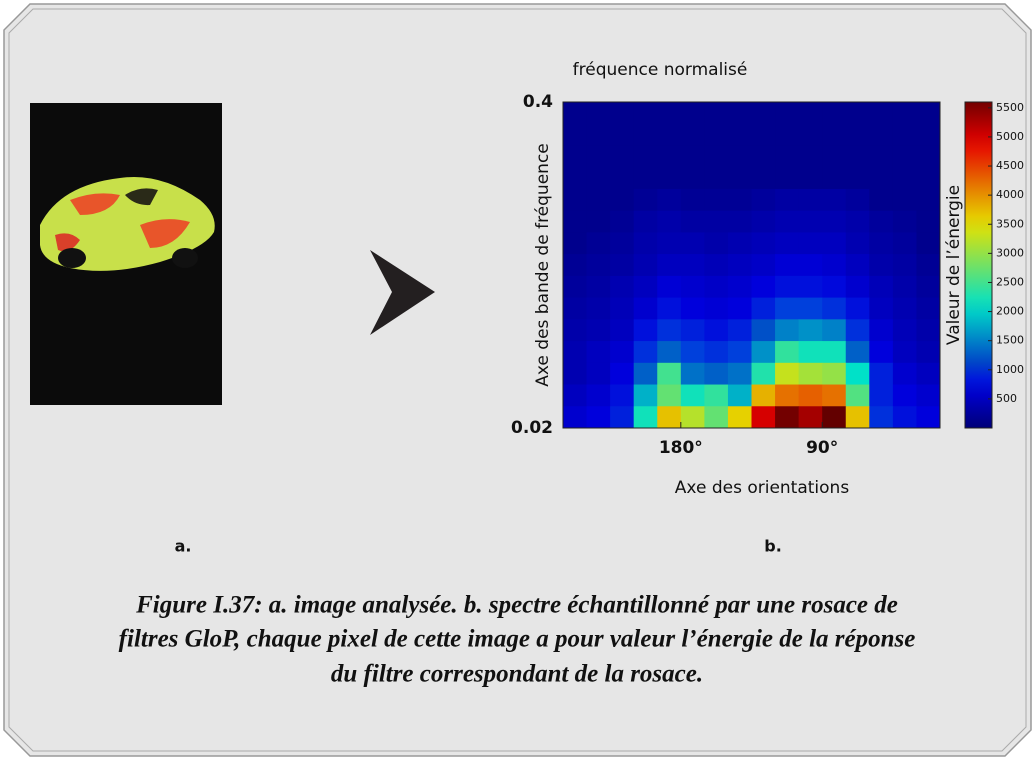 The image size is (1035, 760). What do you see at coordinates (402, 292) in the screenshot?
I see `arrow` at bounding box center [402, 292].